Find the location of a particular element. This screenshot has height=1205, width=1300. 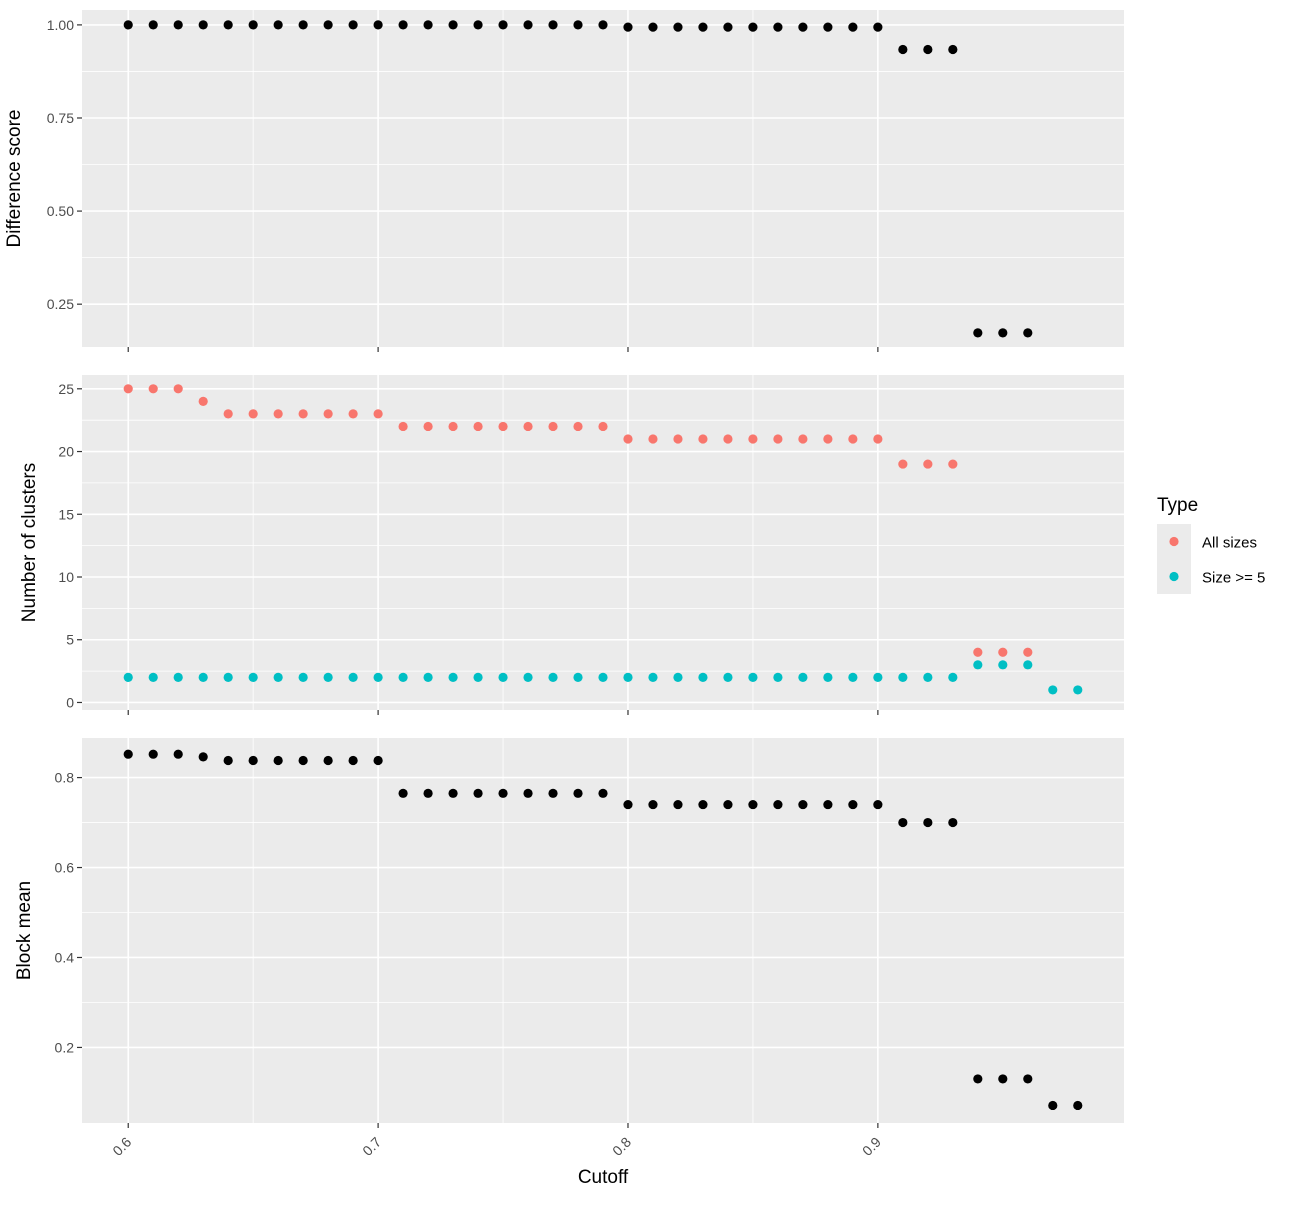

legend-title: Type is located at coordinates (1177, 505).